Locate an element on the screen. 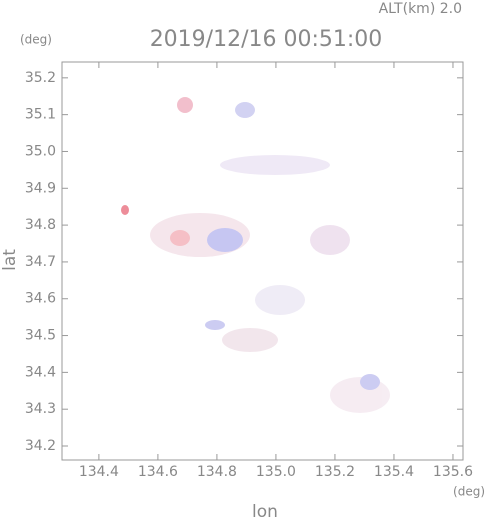 The height and width of the screenshot is (521, 491). x-tick-label: 135.4 is located at coordinates (394, 472).